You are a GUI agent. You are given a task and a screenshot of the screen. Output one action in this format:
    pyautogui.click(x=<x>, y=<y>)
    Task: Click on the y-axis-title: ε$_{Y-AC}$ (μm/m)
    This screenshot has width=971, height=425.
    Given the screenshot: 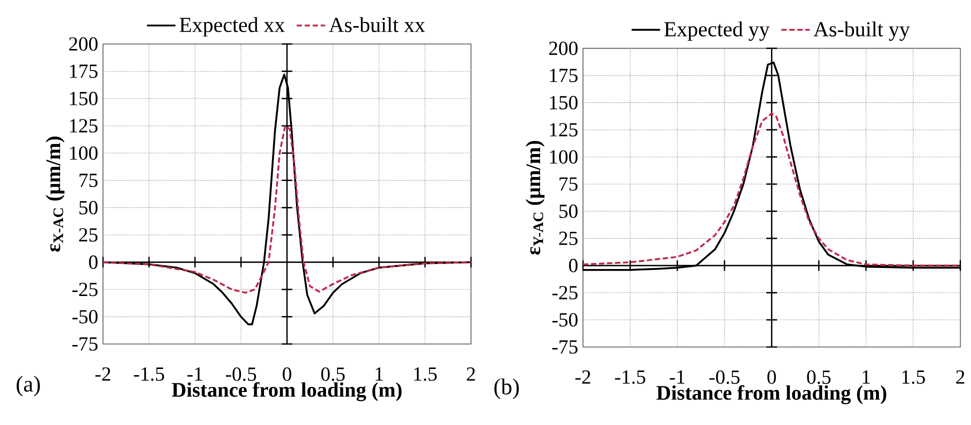 What is the action you would take?
    pyautogui.click(x=535, y=197)
    